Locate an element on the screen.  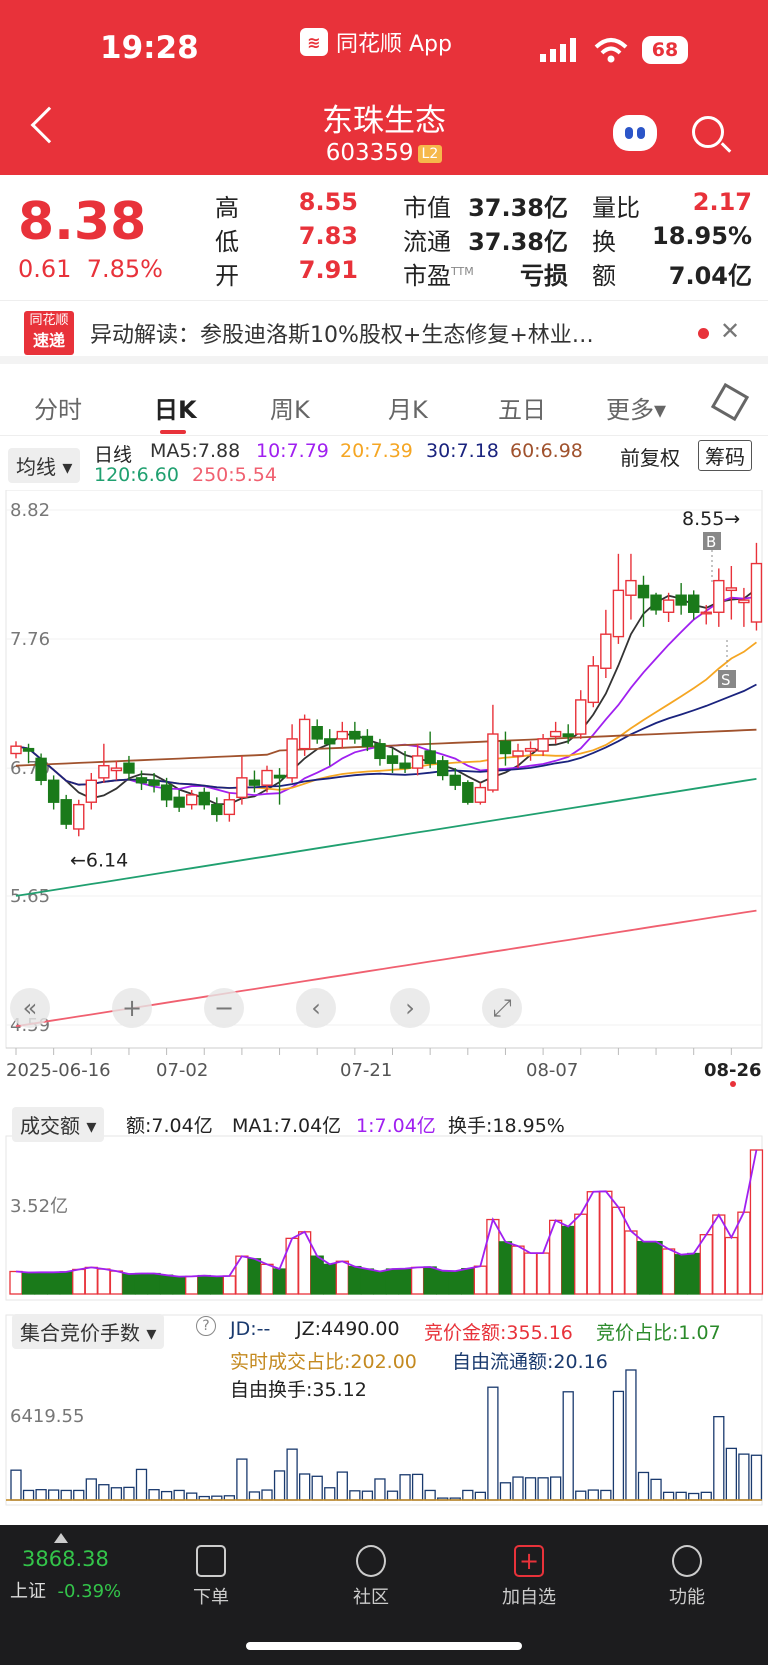
scroll-left-button: ‹ is located at coordinates (316, 1008).